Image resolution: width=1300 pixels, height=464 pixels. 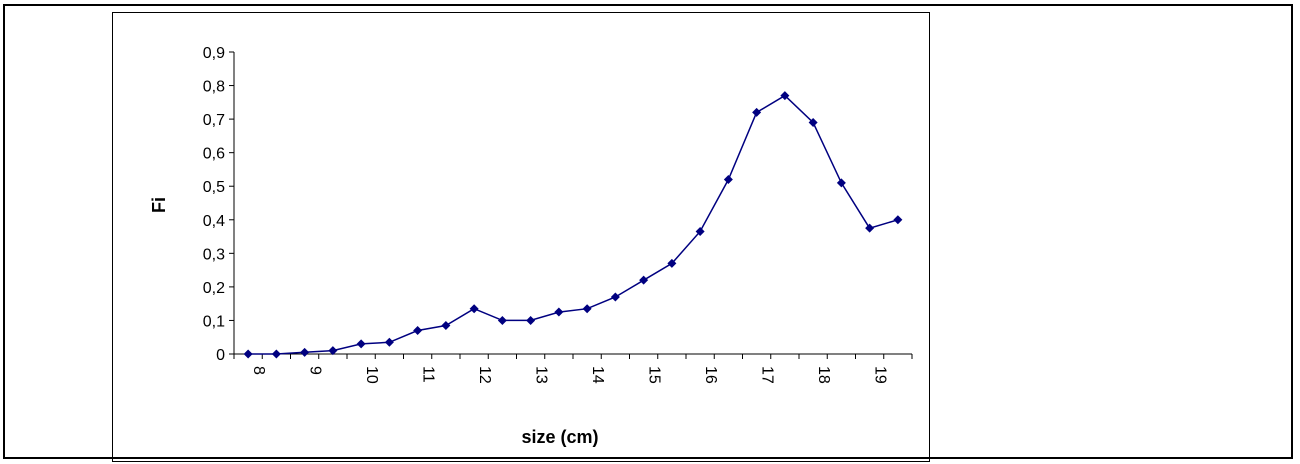 What do you see at coordinates (823, 375) in the screenshot?
I see `x-tick-label: 18` at bounding box center [823, 375].